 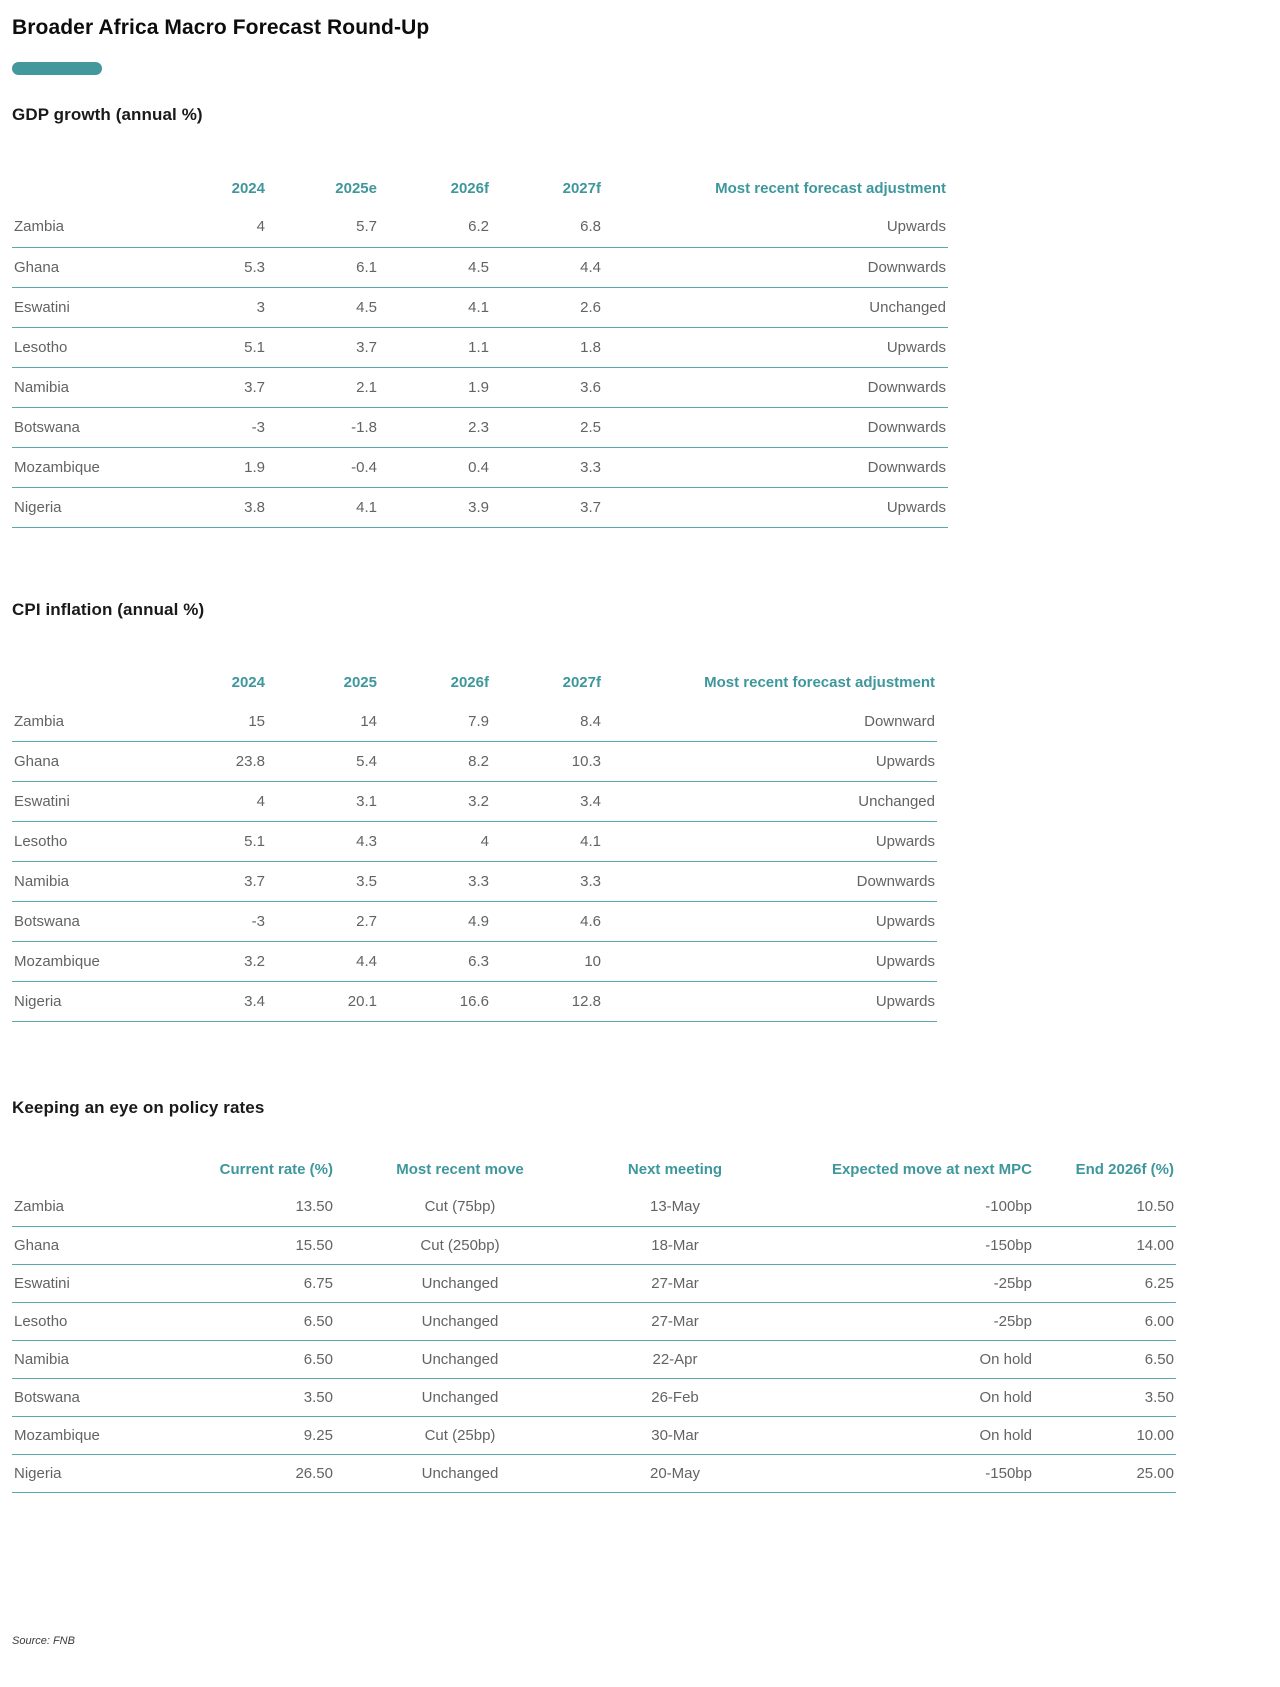 What do you see at coordinates (675, 1245) in the screenshot?
I see `value-cell: 18-Mar` at bounding box center [675, 1245].